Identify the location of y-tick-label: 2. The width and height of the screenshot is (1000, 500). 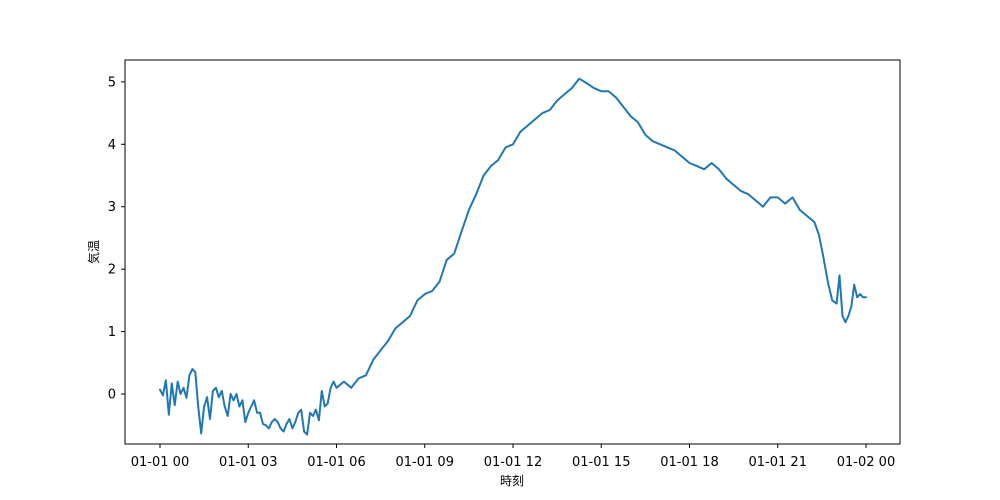
(112, 270).